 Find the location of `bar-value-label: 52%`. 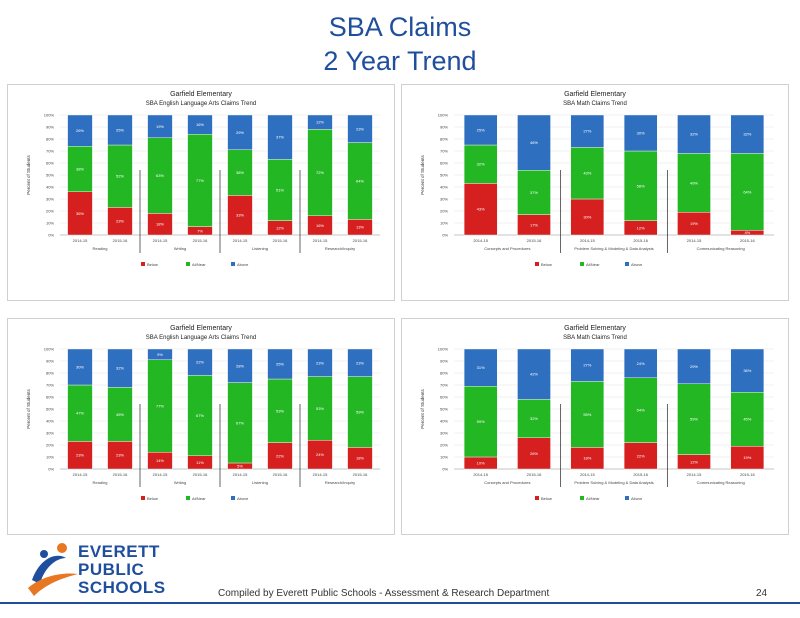

bar-value-label: 52% is located at coordinates (120, 176).